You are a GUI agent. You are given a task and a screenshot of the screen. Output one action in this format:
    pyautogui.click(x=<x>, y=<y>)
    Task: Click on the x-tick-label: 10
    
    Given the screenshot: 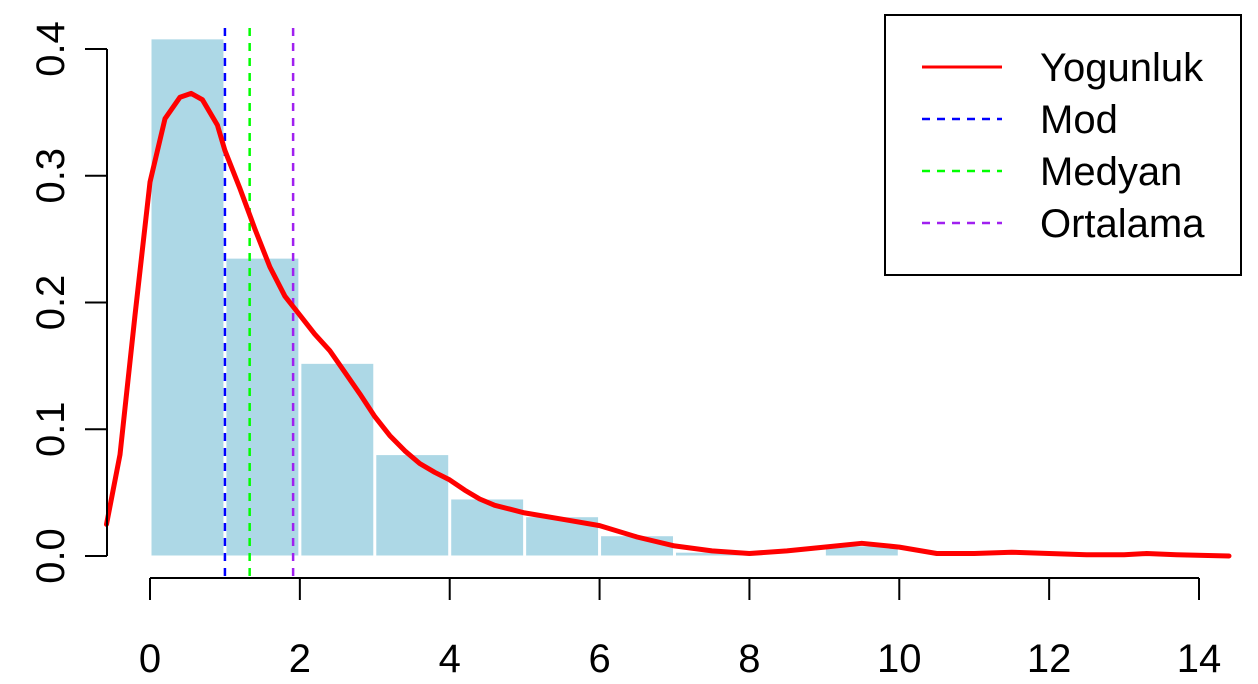 What is the action you would take?
    pyautogui.click(x=899, y=659)
    